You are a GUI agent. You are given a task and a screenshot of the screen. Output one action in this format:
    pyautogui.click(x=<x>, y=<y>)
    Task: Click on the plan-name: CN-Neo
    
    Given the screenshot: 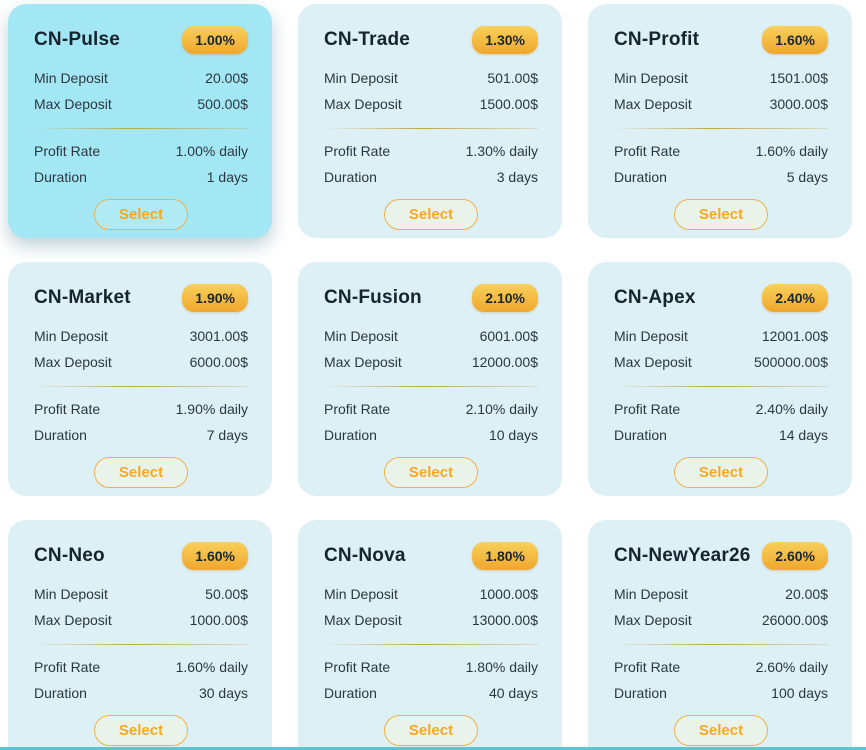 What is the action you would take?
    pyautogui.click(x=69, y=555)
    